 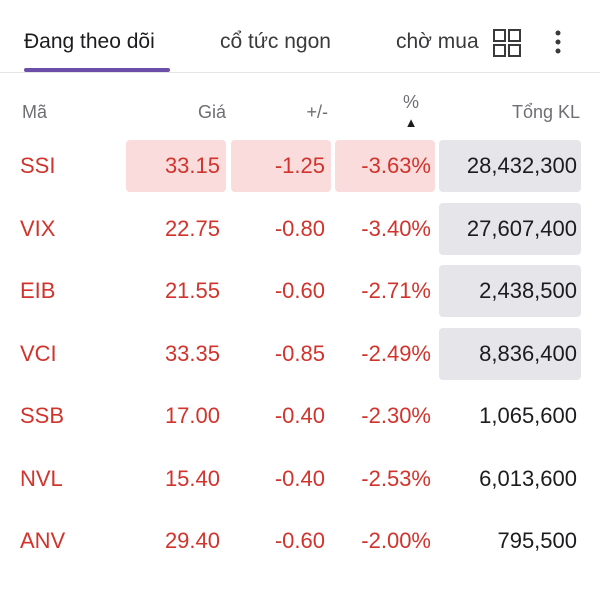 I want to click on percent-cell: -2.53%, so click(x=396, y=478).